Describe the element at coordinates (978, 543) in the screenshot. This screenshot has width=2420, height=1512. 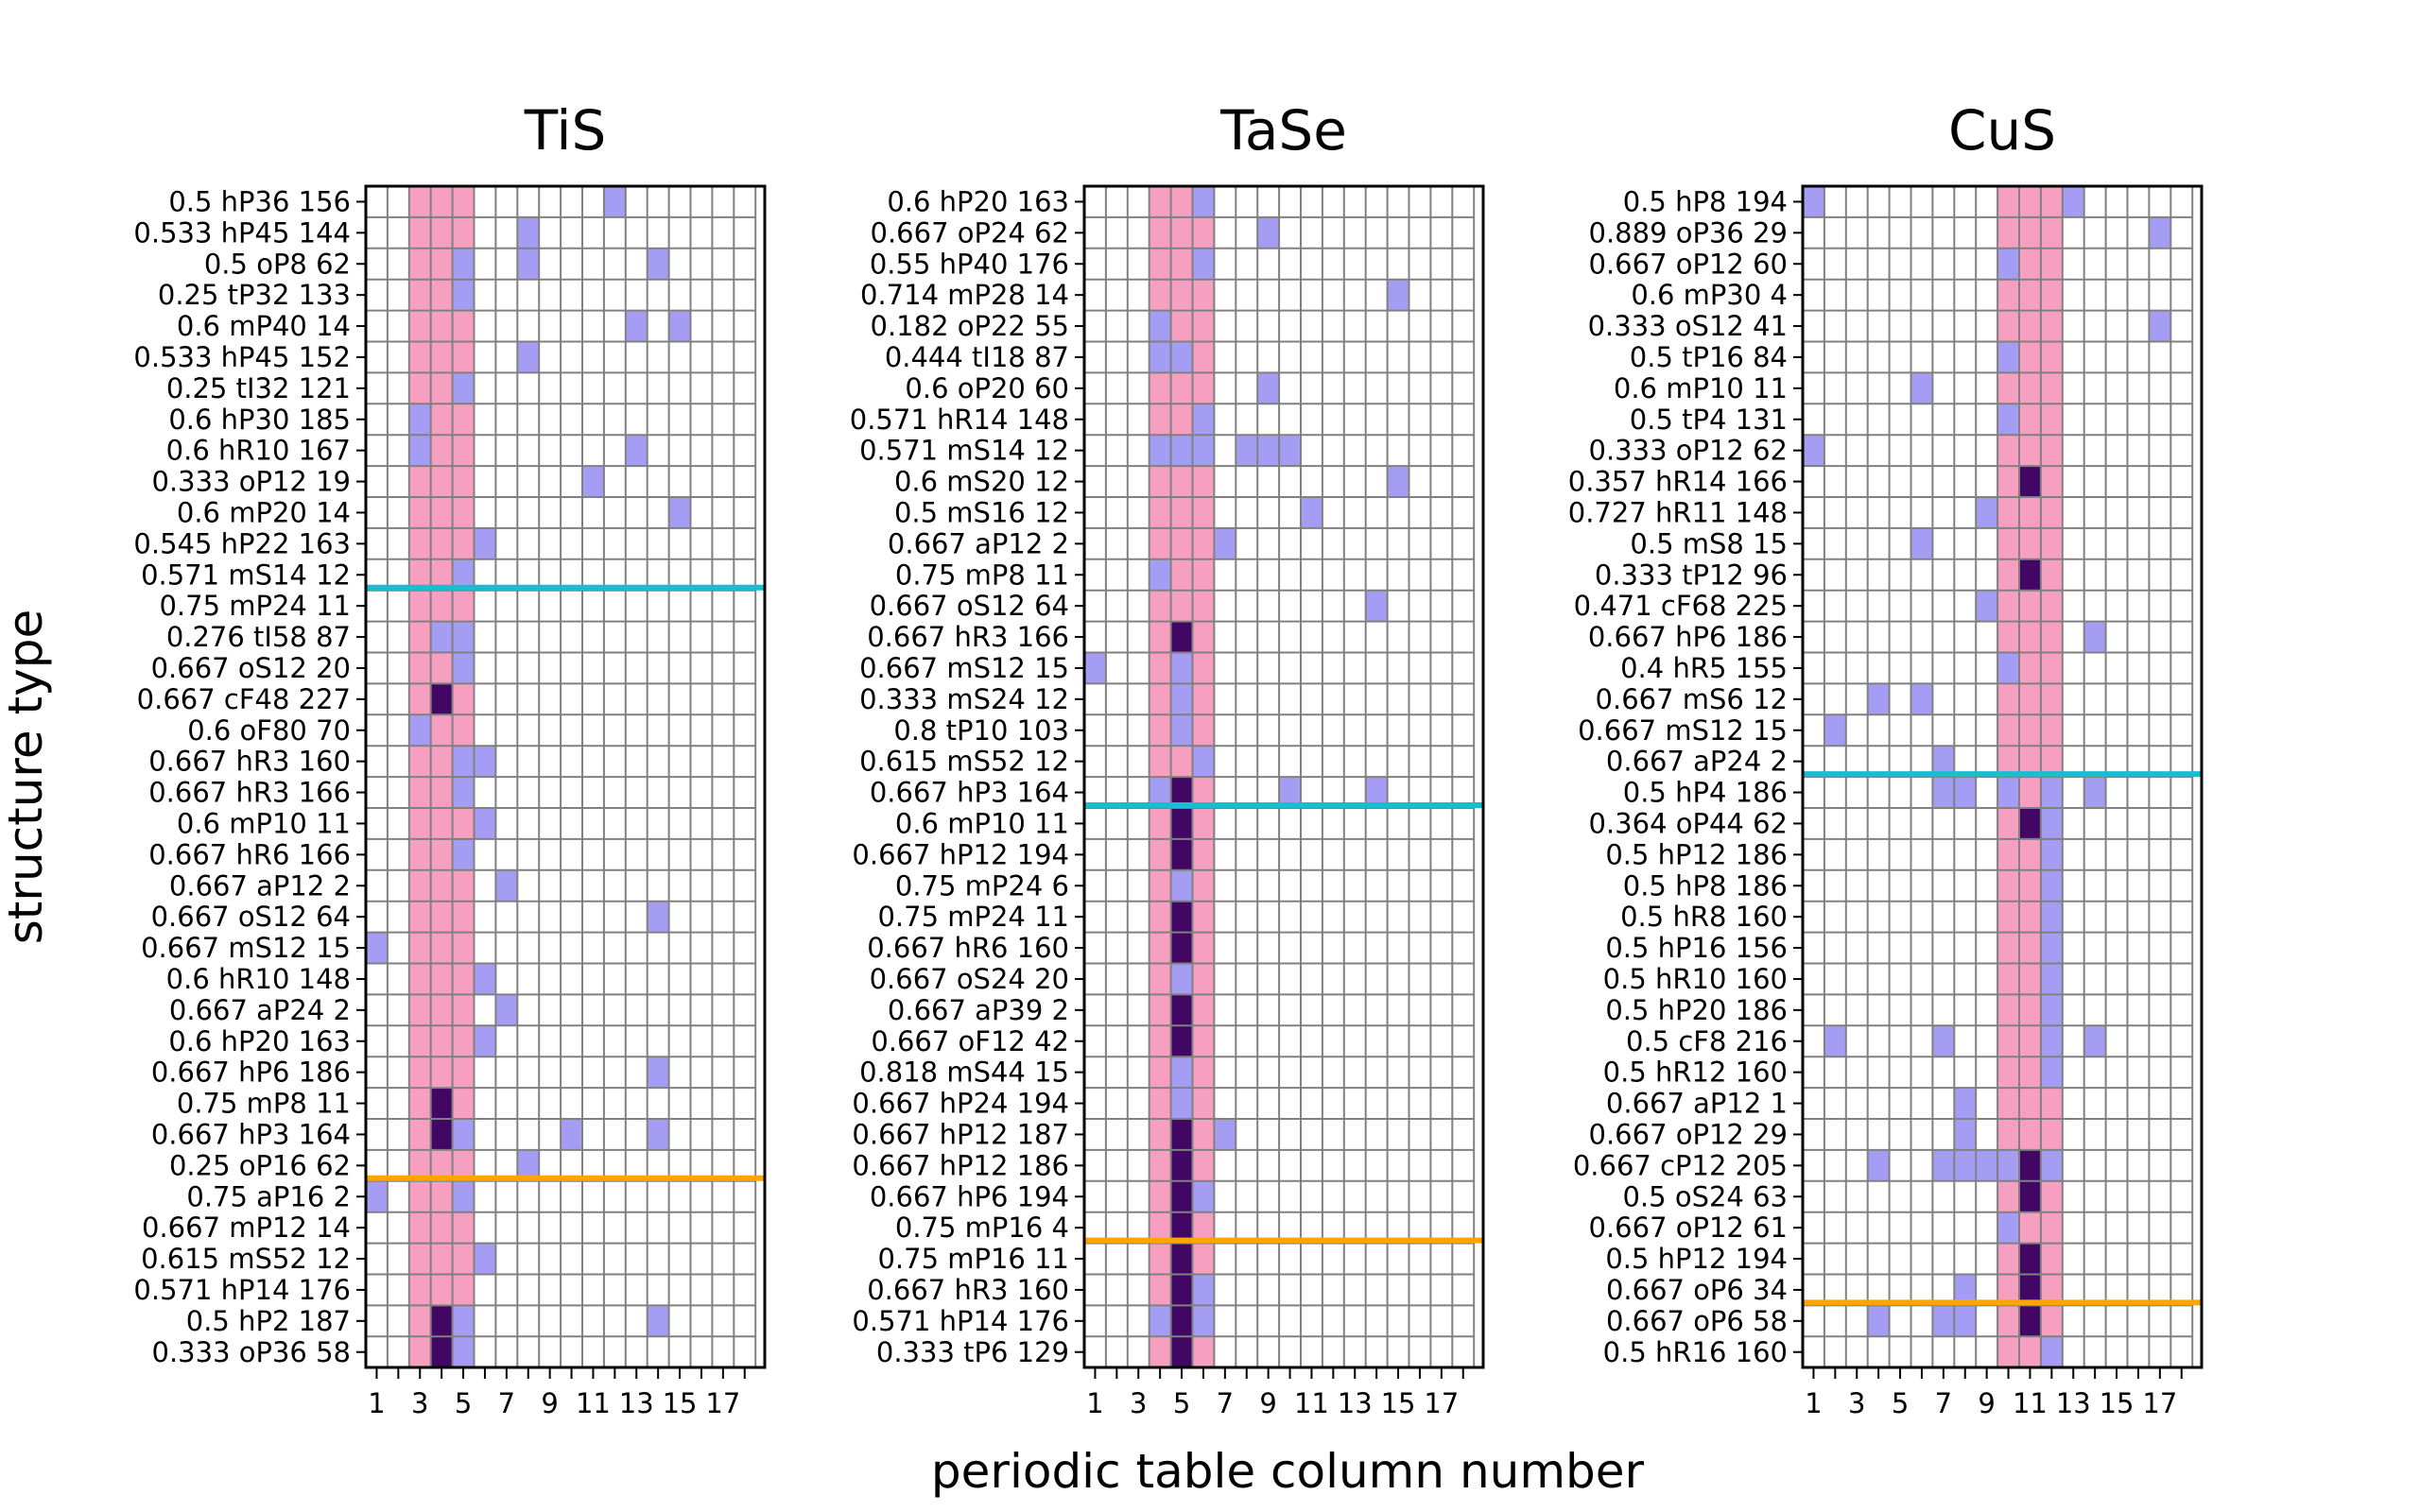
I see `row-label: 0.667 aP12 2` at that location.